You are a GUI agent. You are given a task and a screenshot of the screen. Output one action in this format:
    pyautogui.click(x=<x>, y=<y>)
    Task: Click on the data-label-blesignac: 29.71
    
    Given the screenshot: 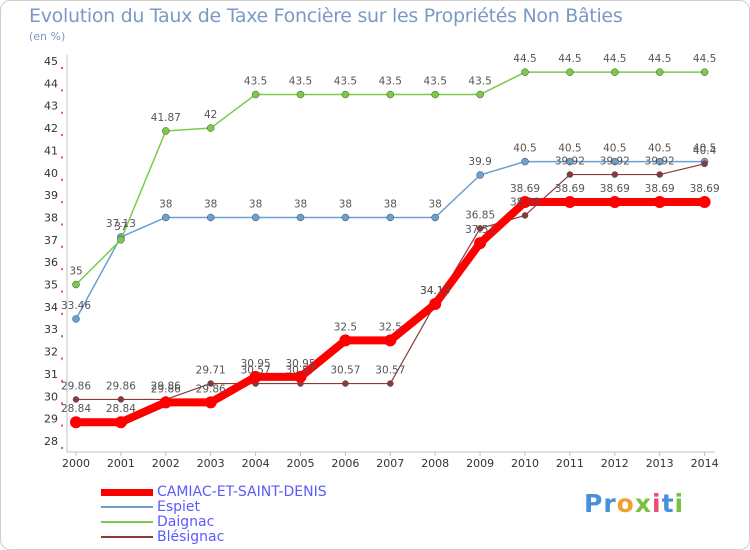 What is the action you would take?
    pyautogui.click(x=211, y=371)
    